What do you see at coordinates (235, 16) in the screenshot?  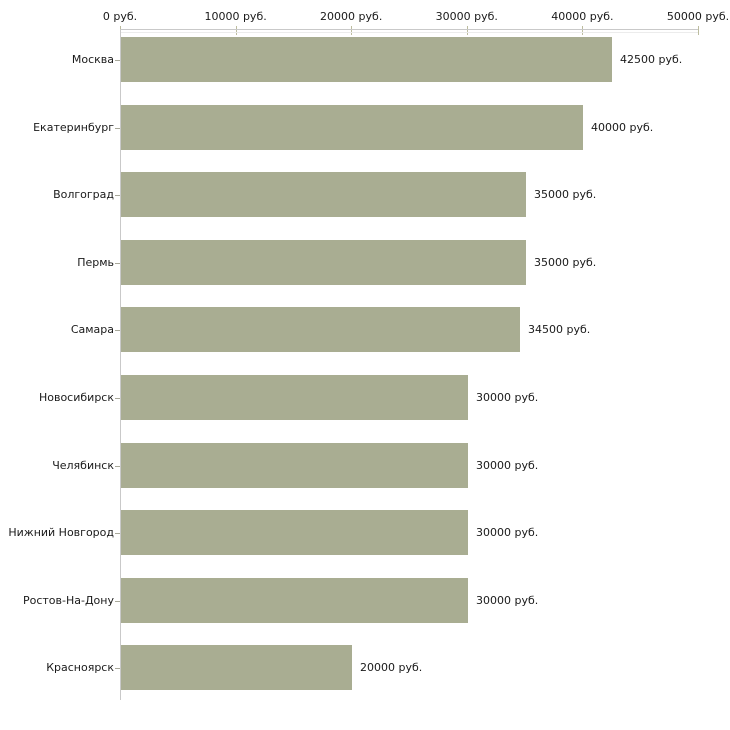 I see `x-axis-tick-label: 10000 руб.` at bounding box center [235, 16].